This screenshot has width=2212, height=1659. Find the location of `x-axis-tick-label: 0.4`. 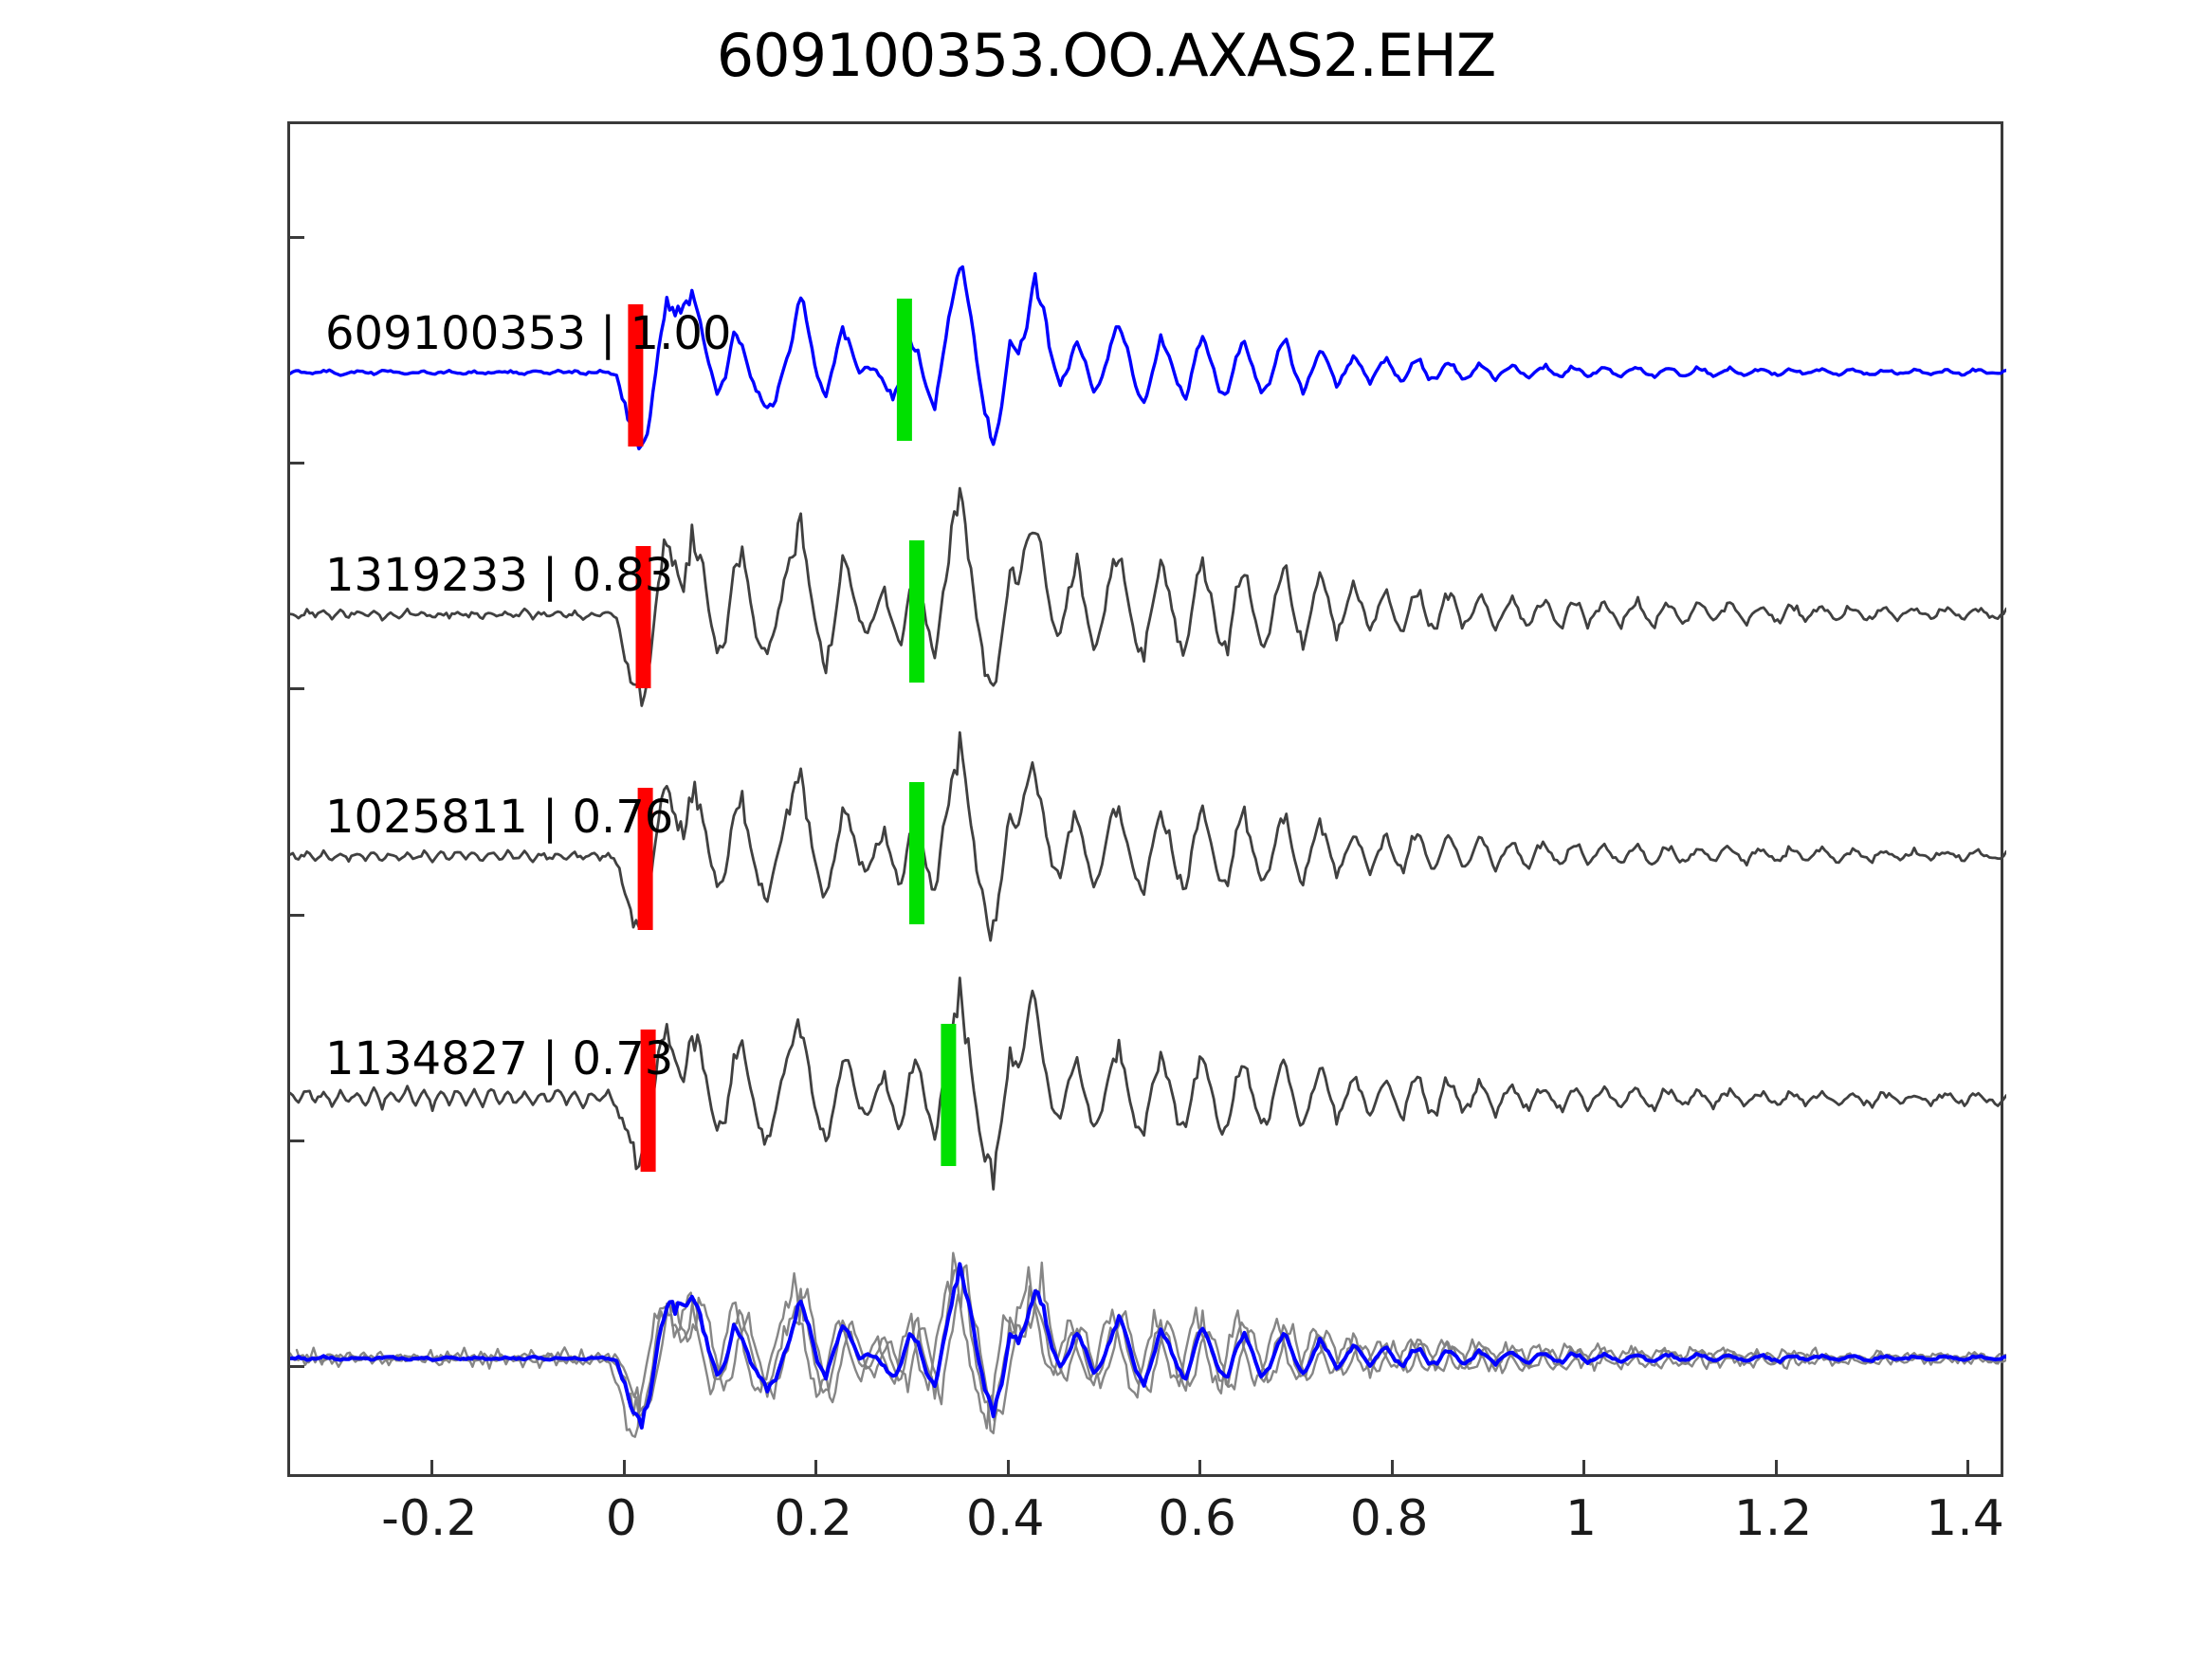

x-axis-tick-label: 0.4 is located at coordinates (1005, 1518).